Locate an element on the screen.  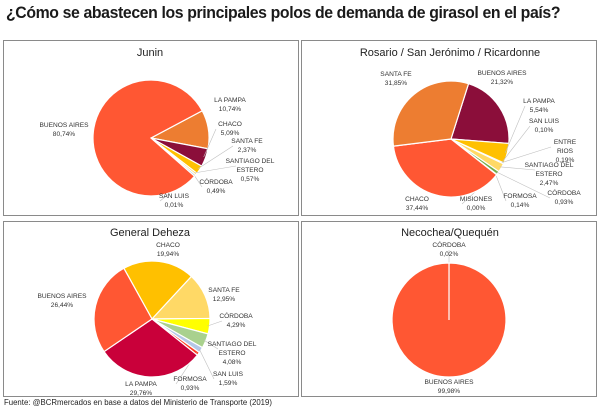
data-label-general-deheza-formosa: FORMOSA 0,93% is located at coordinates (189, 384).